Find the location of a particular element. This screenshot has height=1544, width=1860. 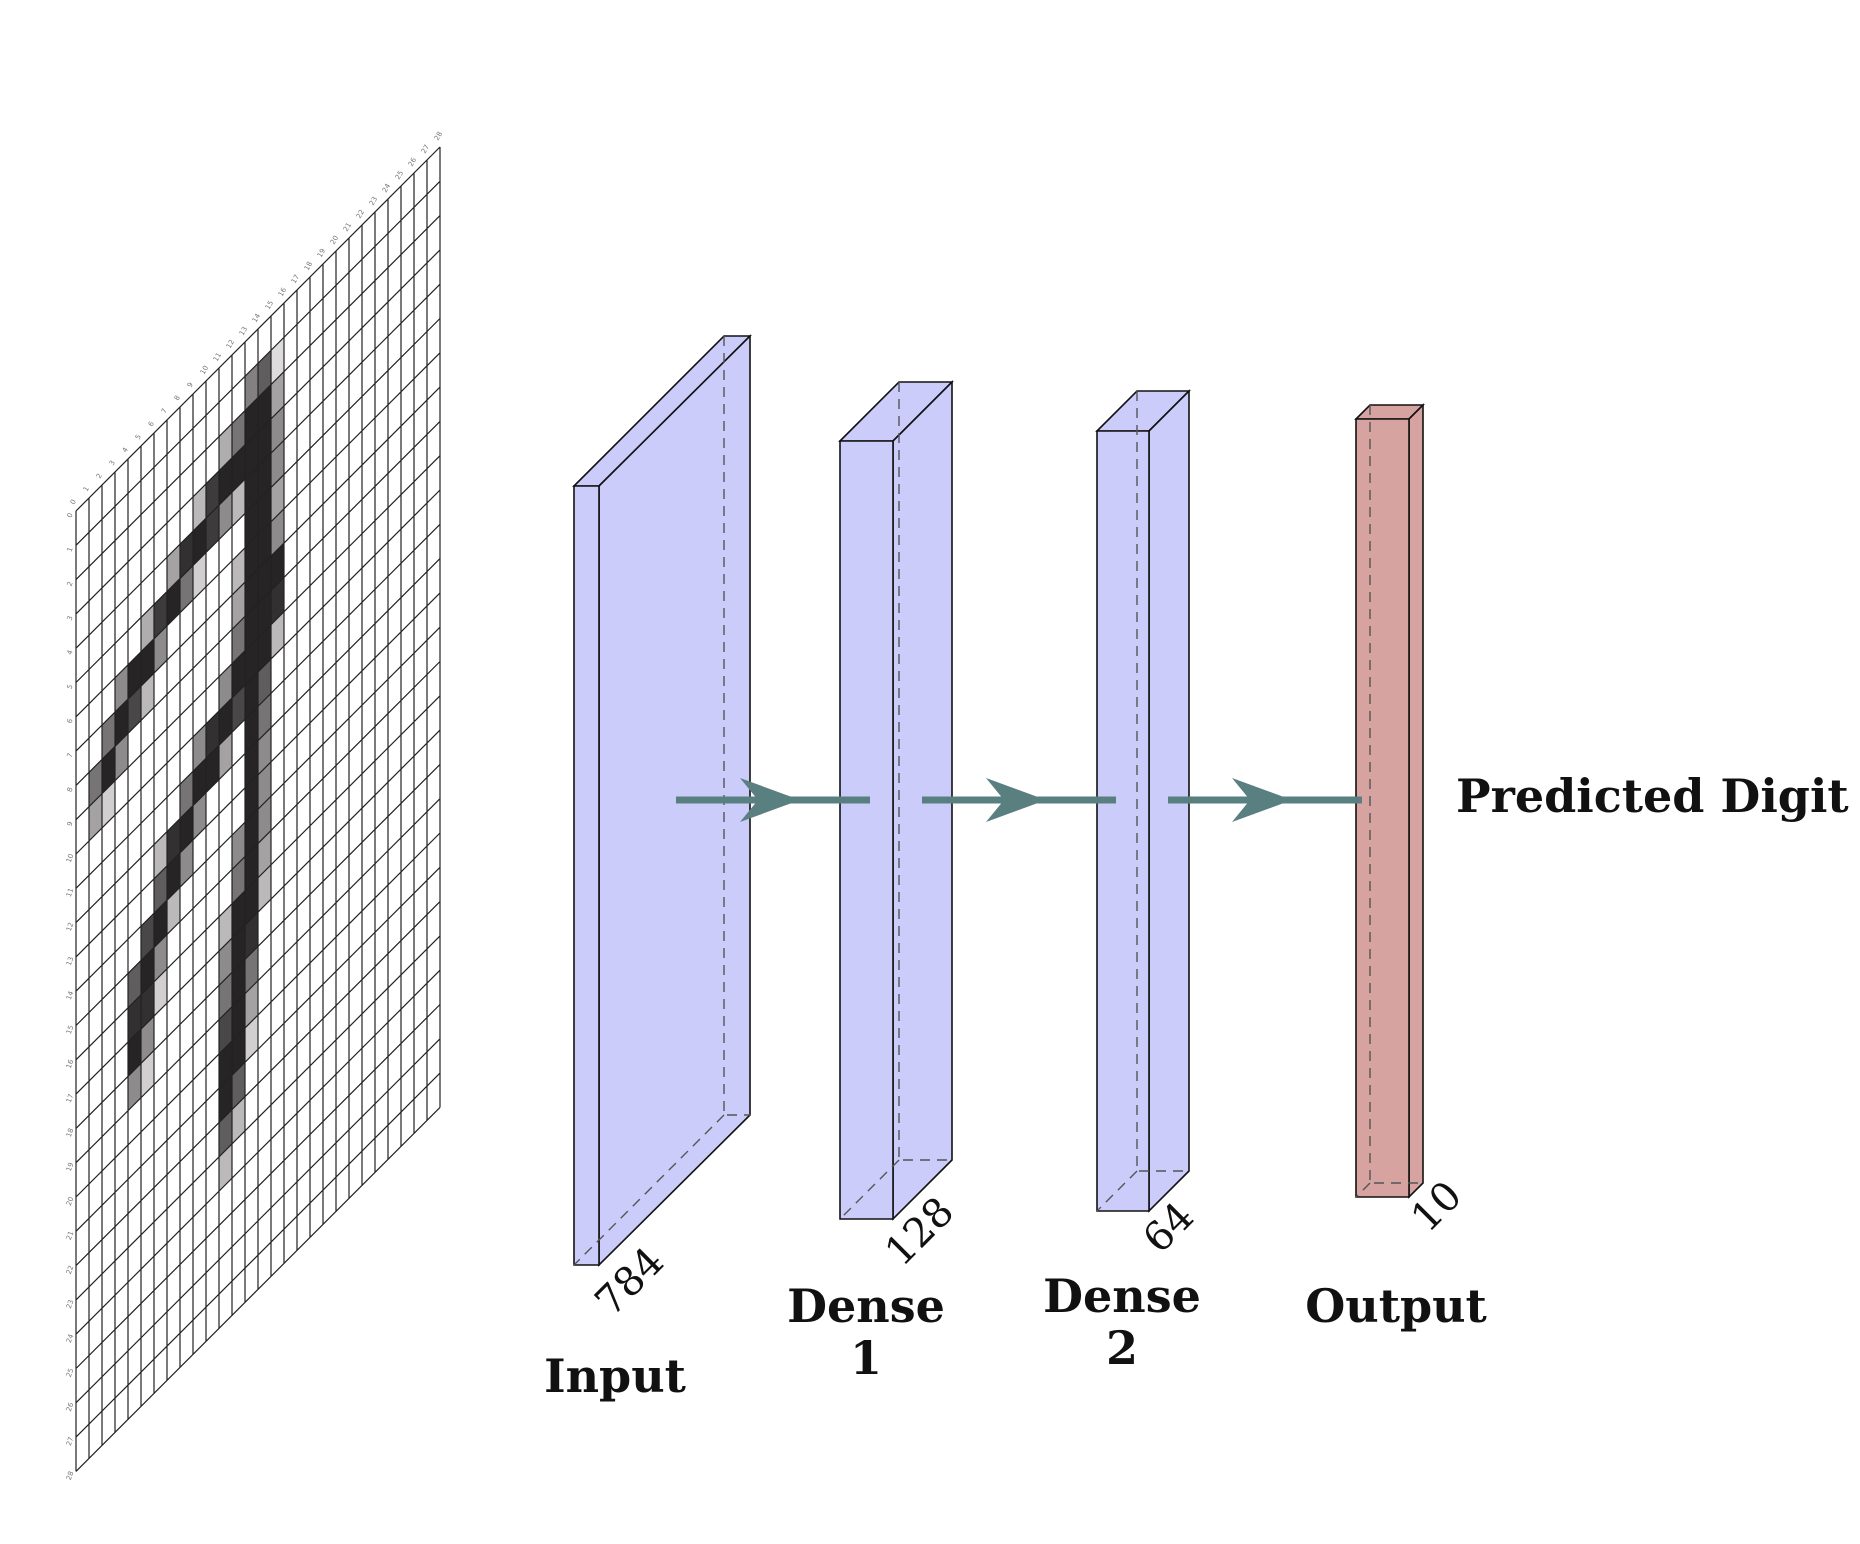

grid-row-tick: 27 is located at coordinates (70, 1441).